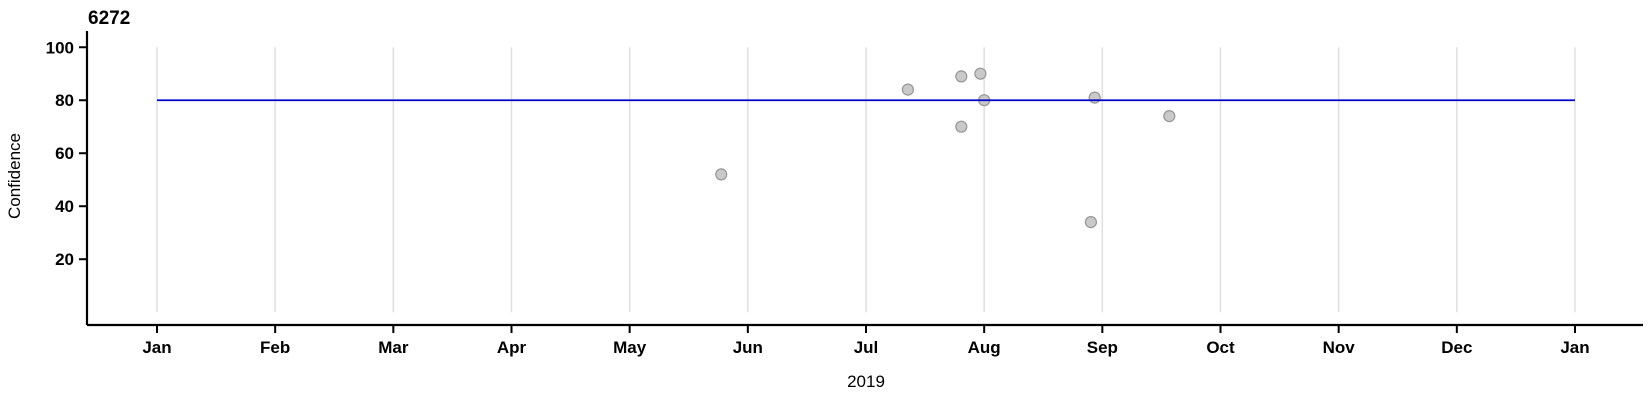  What do you see at coordinates (64, 206) in the screenshot?
I see `y-tick-label-40: 40` at bounding box center [64, 206].